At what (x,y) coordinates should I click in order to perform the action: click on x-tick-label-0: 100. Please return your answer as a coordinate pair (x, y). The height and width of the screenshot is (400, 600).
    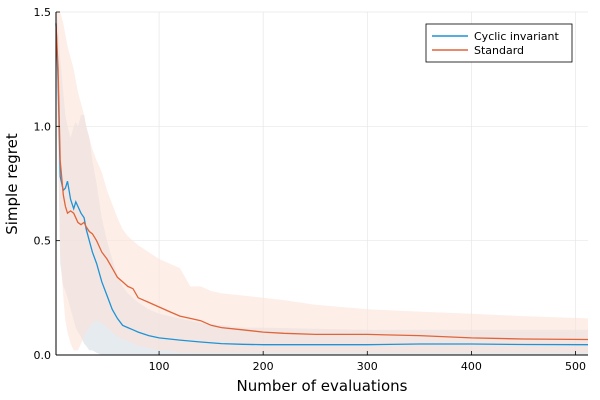
    Looking at the image, I should click on (159, 366).